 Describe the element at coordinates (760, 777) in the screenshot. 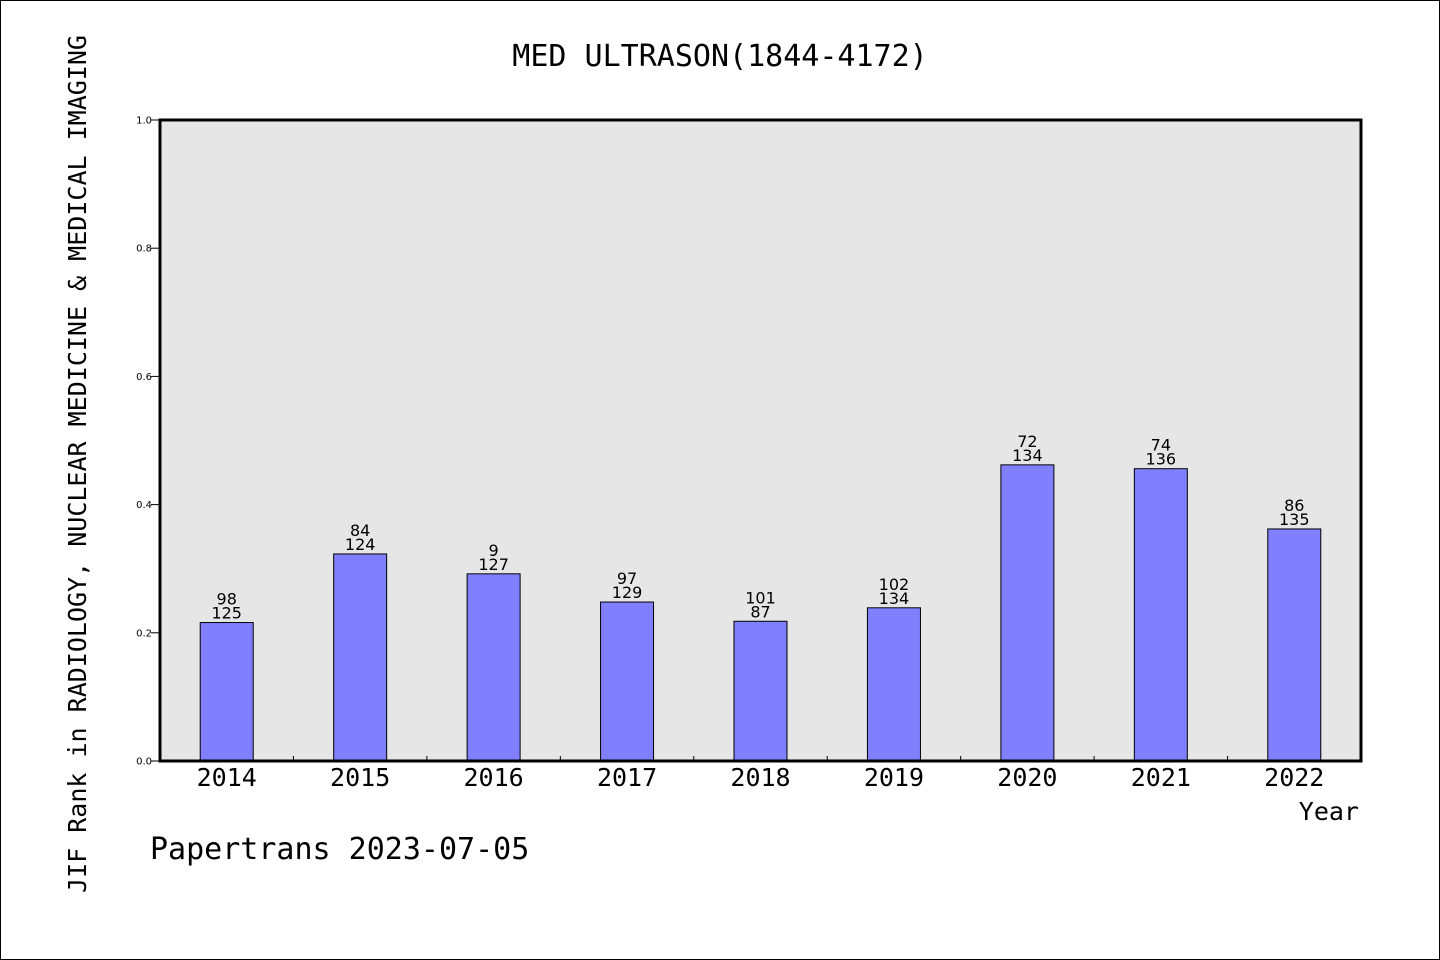

I see `x-tick-label-2018: 2018` at that location.